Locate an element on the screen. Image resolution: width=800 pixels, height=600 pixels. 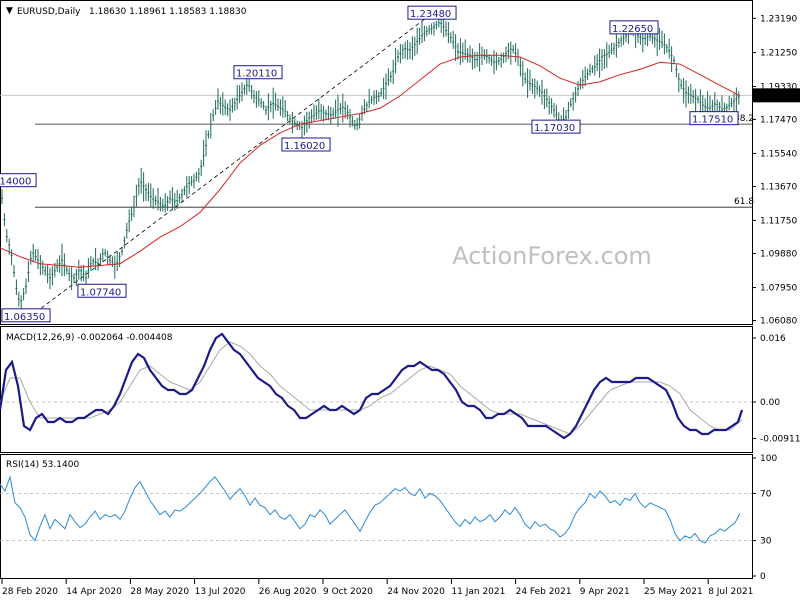
price-label-text: 1.17030 is located at coordinates (554, 128).